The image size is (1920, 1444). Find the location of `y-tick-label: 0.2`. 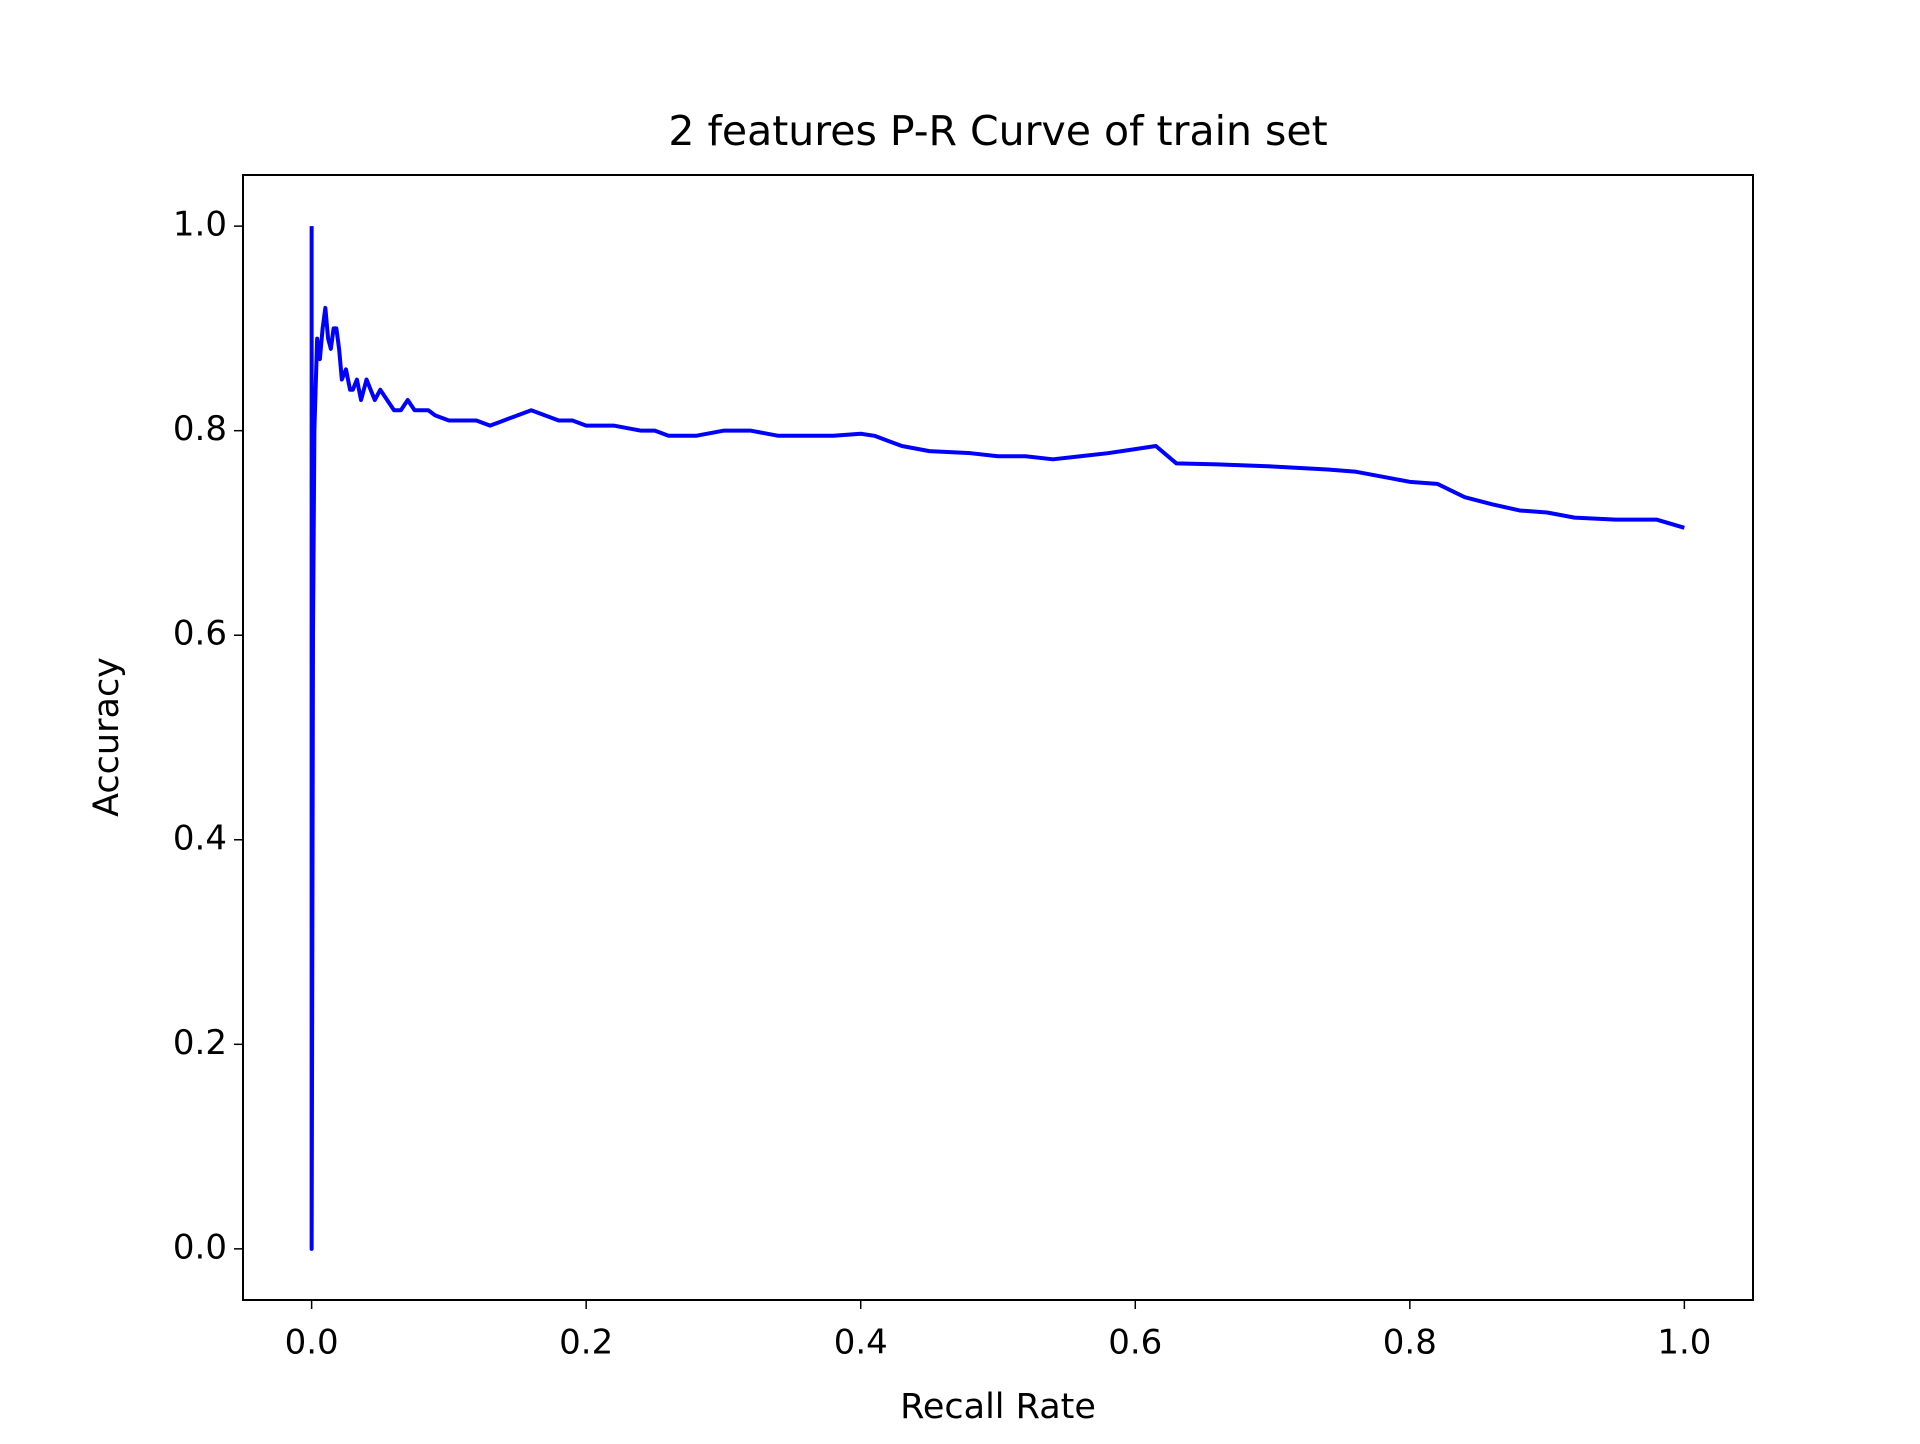

y-tick-label: 0.2 is located at coordinates (200, 1043).